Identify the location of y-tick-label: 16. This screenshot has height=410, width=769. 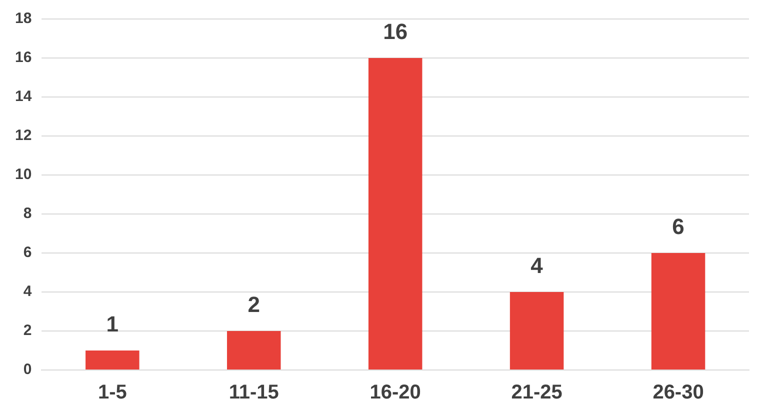
(23, 57).